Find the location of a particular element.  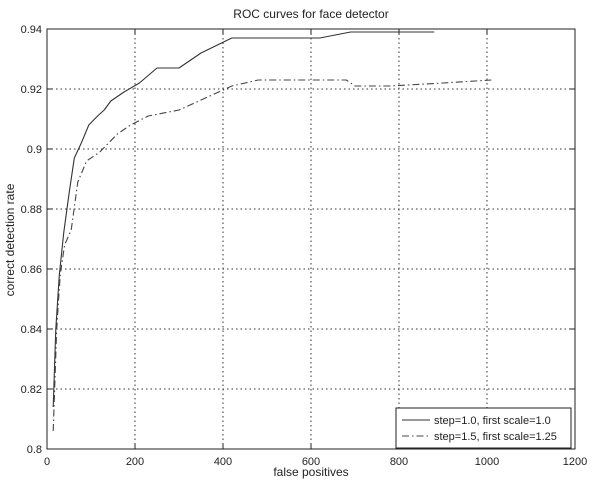

y-tick-label: 0.8 is located at coordinates (34, 450).